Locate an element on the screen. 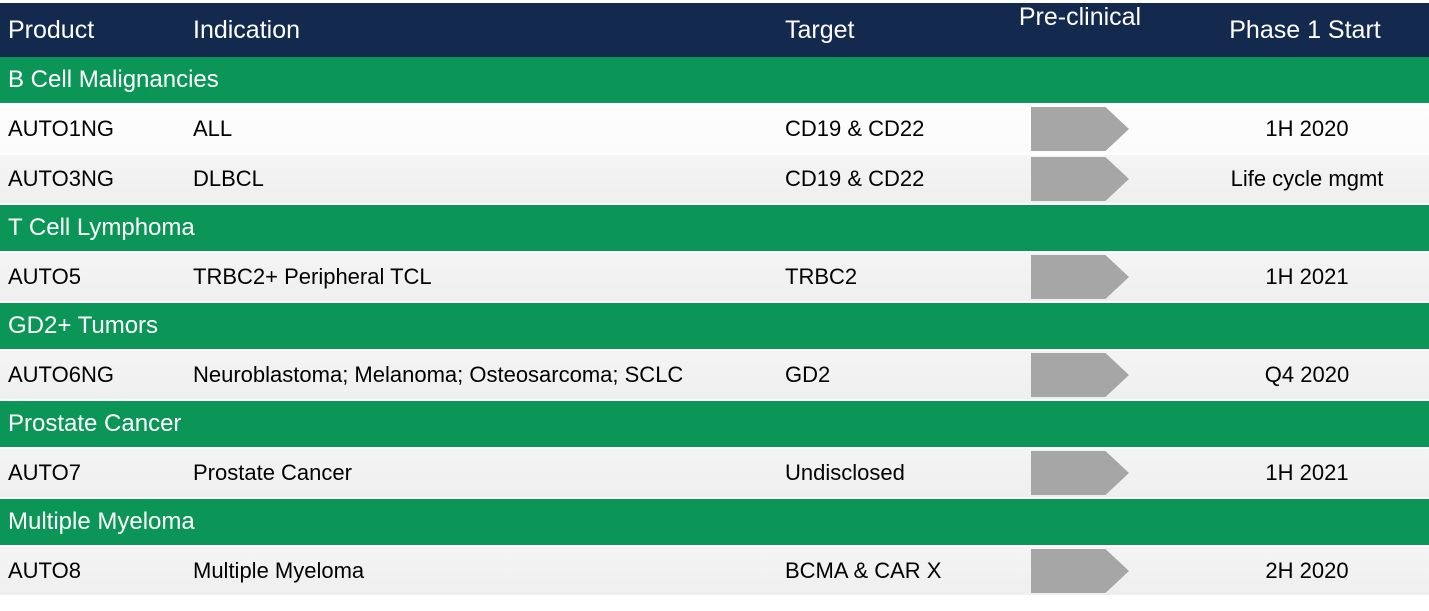 The image size is (1429, 611). product-cell: AUTO3NG is located at coordinates (61, 178).